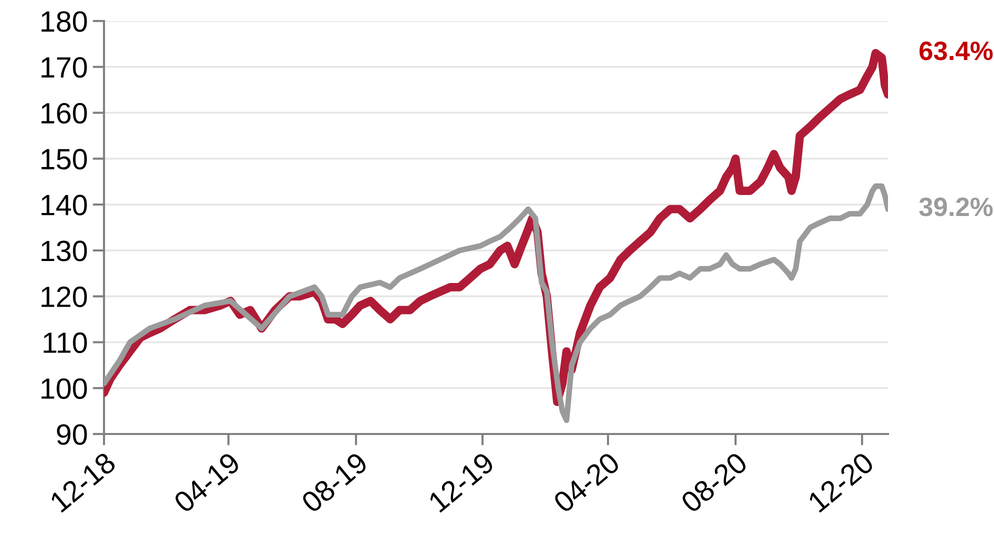 The image size is (994, 536). I want to click on y-tick-label: 100, so click(64, 388).